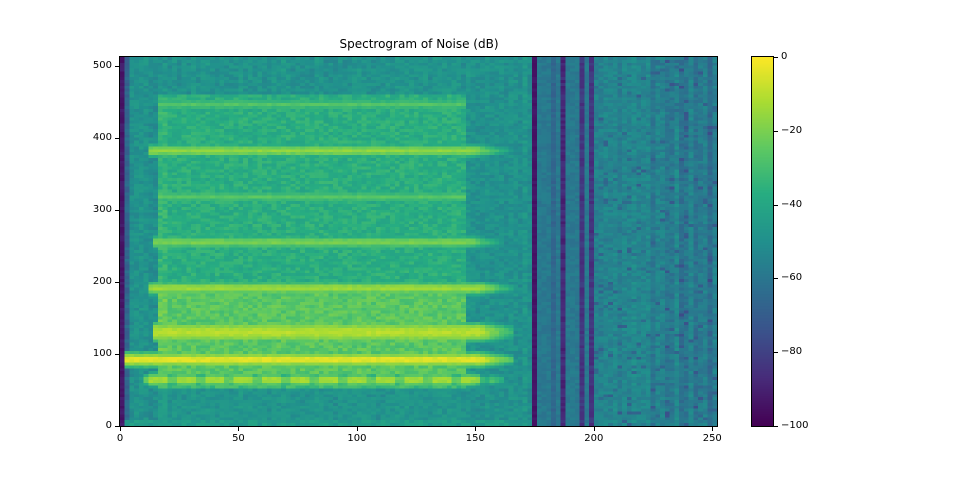 The width and height of the screenshot is (960, 480). Describe the element at coordinates (594, 438) in the screenshot. I see `x-tick-label: 200` at that location.